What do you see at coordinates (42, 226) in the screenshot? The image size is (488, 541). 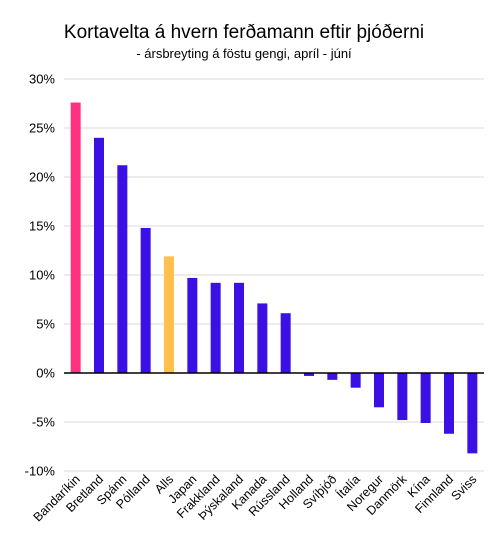 I see `y-tick-label: 15%` at bounding box center [42, 226].